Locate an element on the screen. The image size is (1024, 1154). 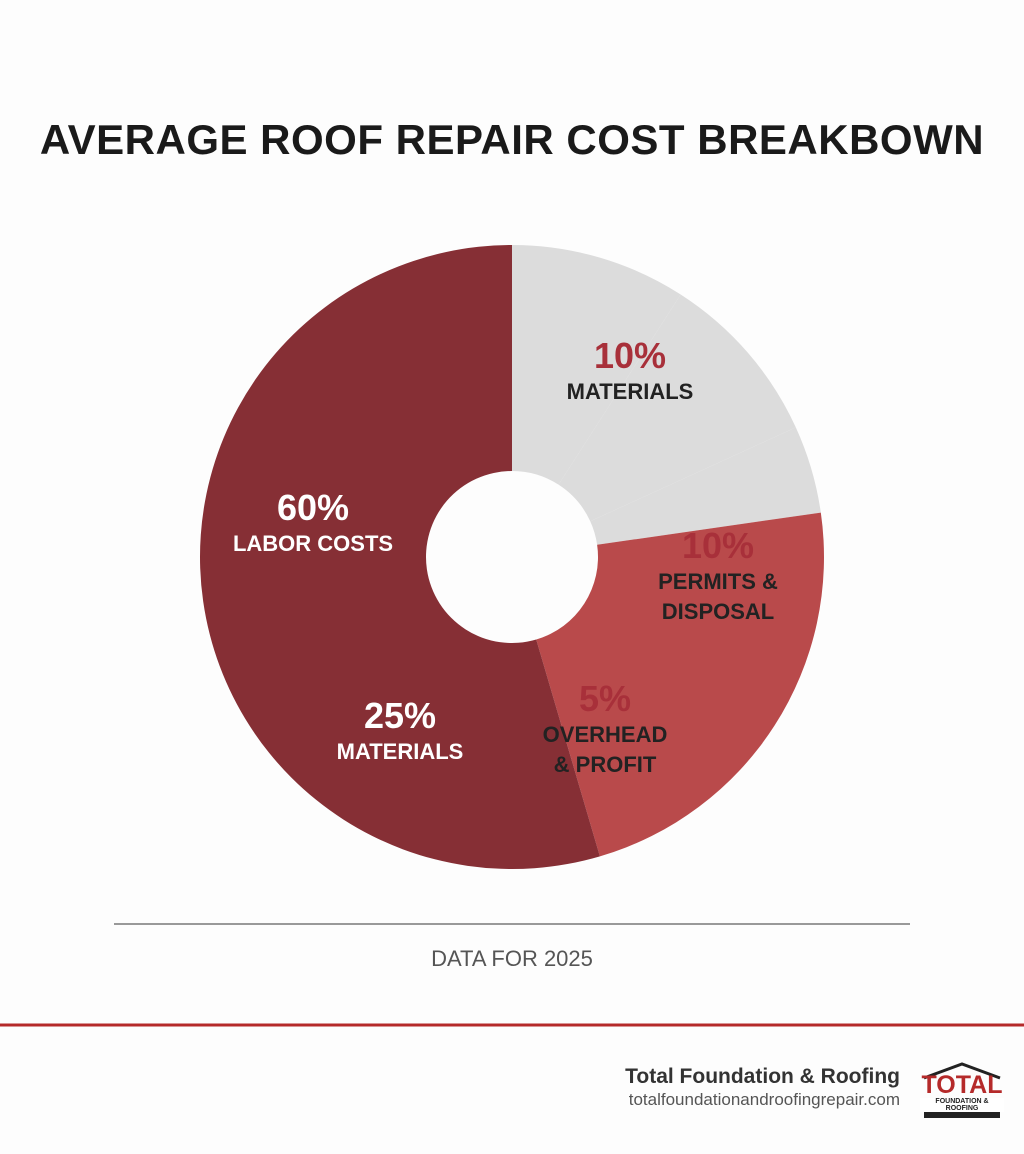
slice-label: 25% MATERIALS is located at coordinates (400, 731).